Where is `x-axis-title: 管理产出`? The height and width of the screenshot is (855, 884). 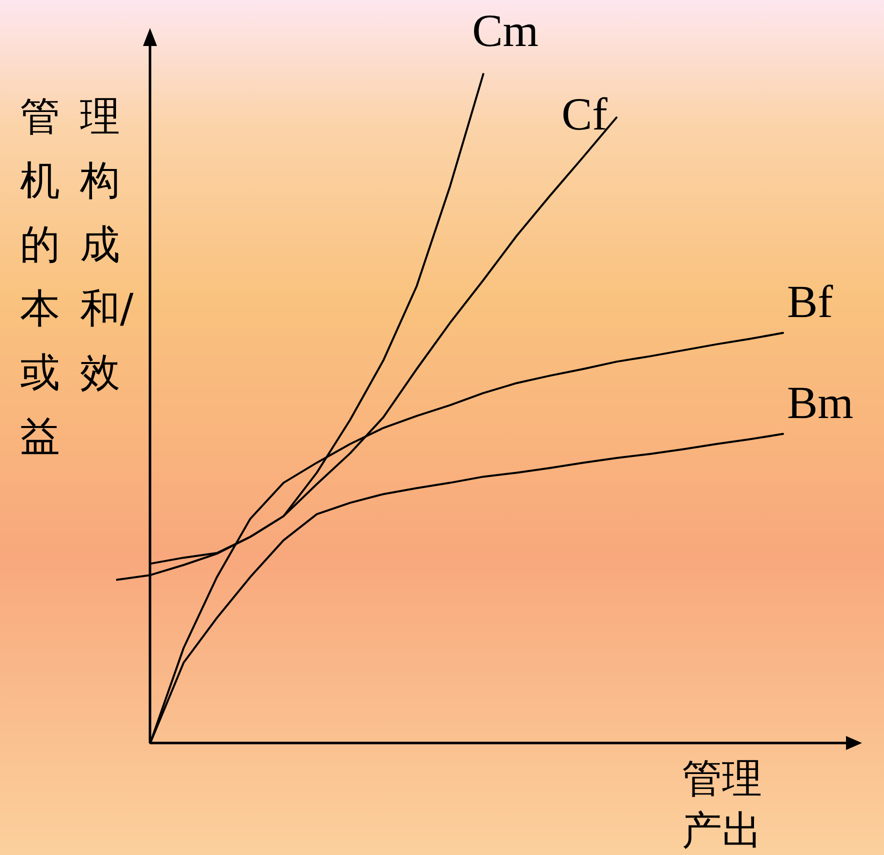
x-axis-title: 管理产出 is located at coordinates (722, 805).